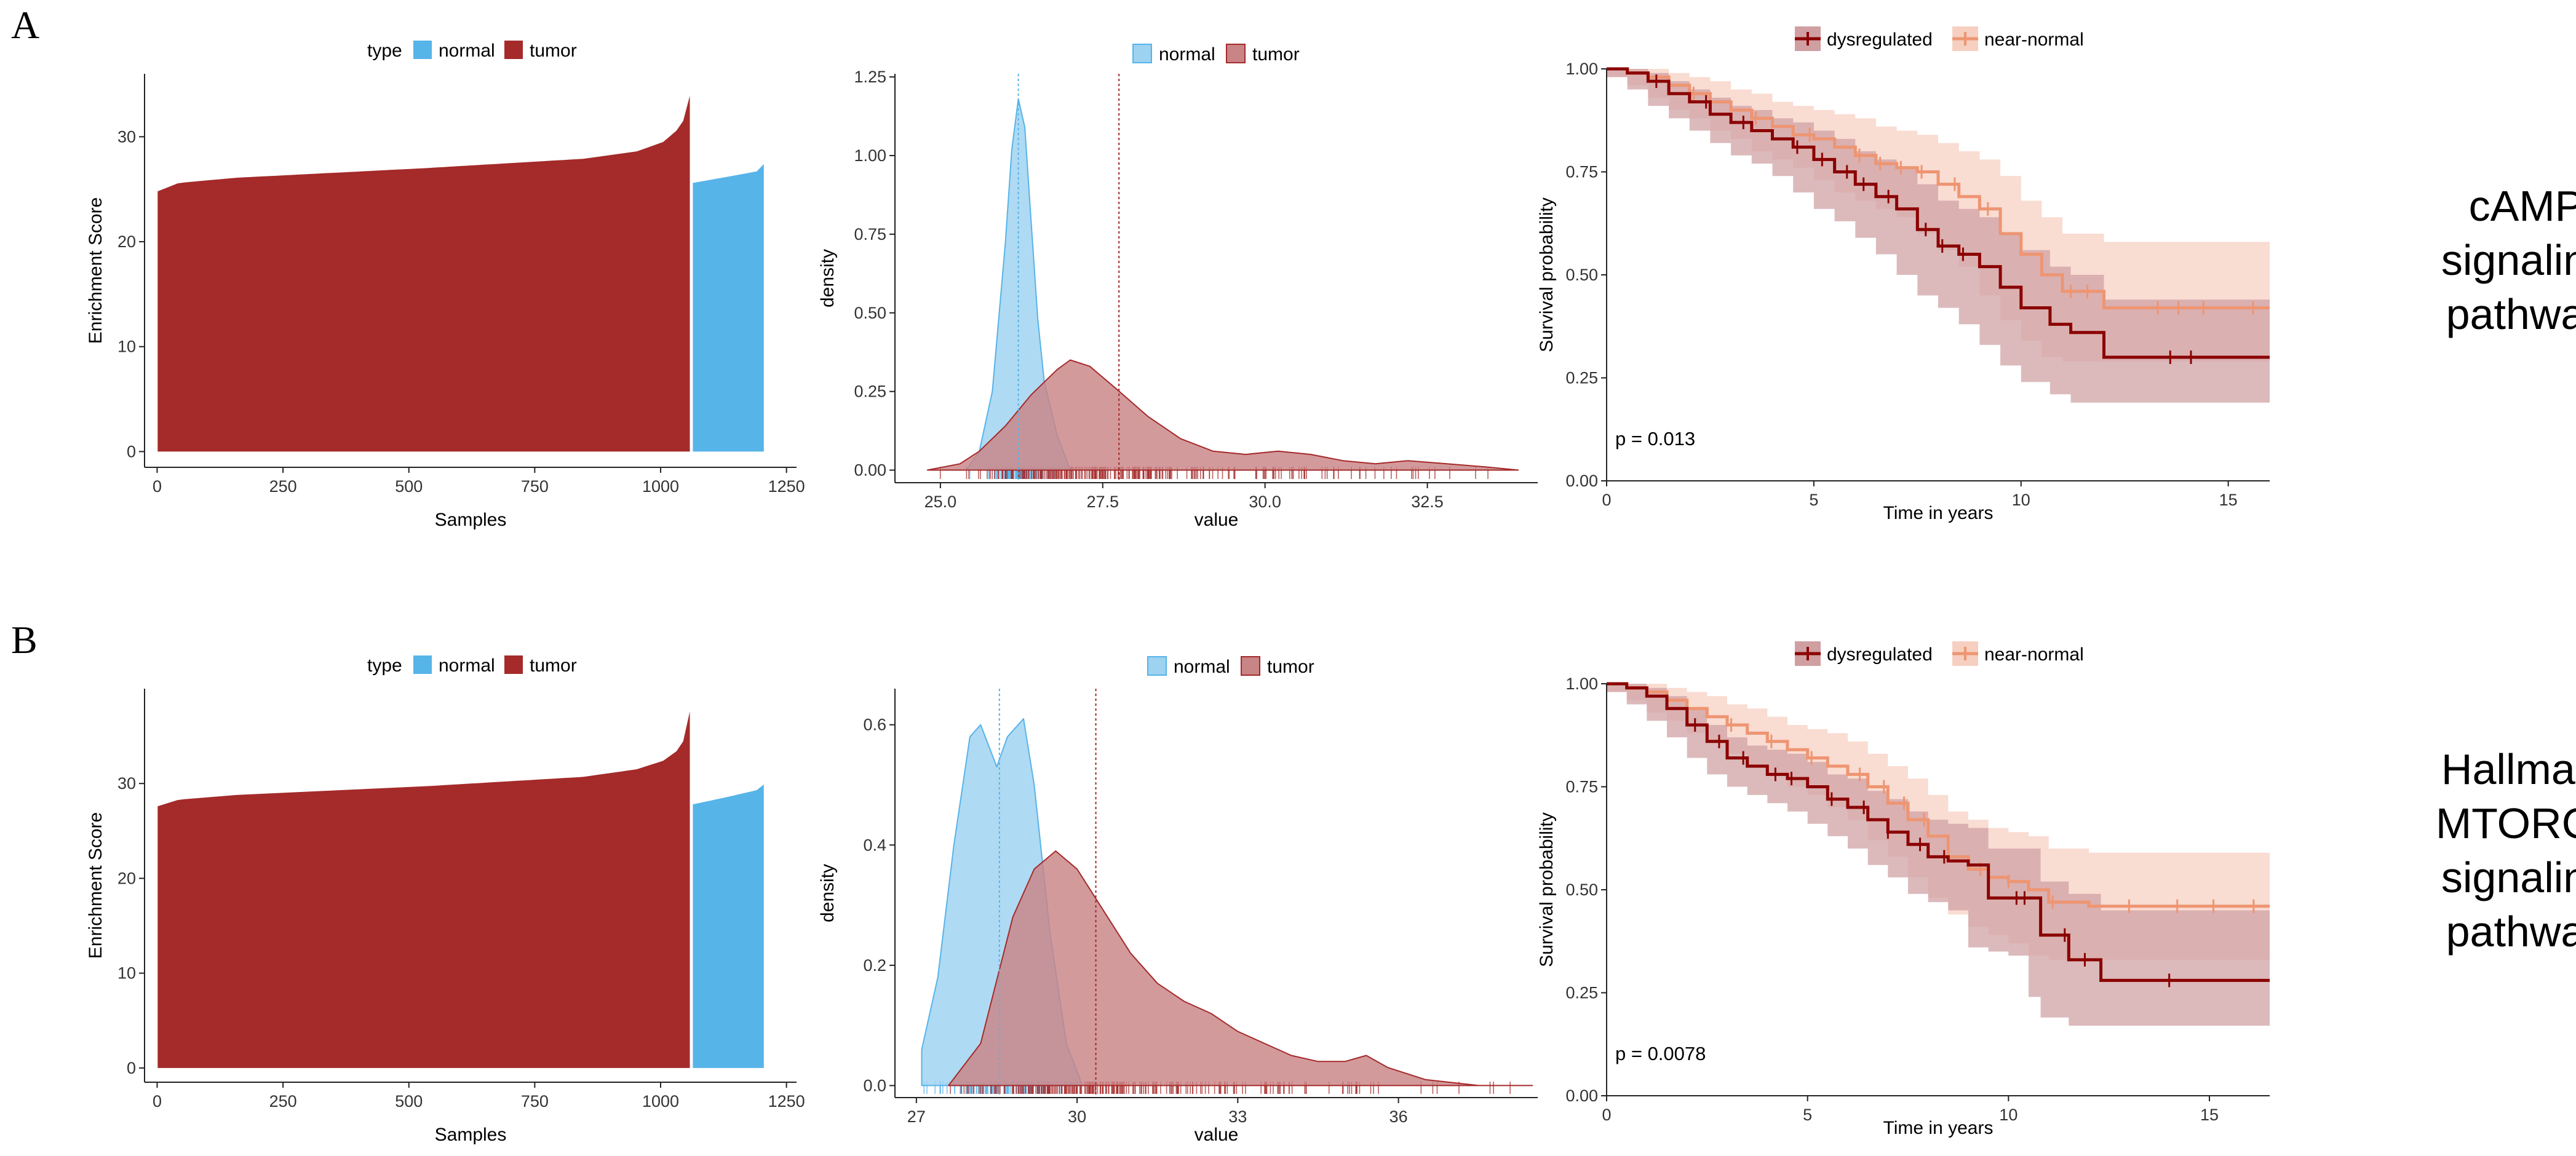  What do you see at coordinates (940, 502) in the screenshot?
I see `x-tick-label: 25.0` at bounding box center [940, 502].